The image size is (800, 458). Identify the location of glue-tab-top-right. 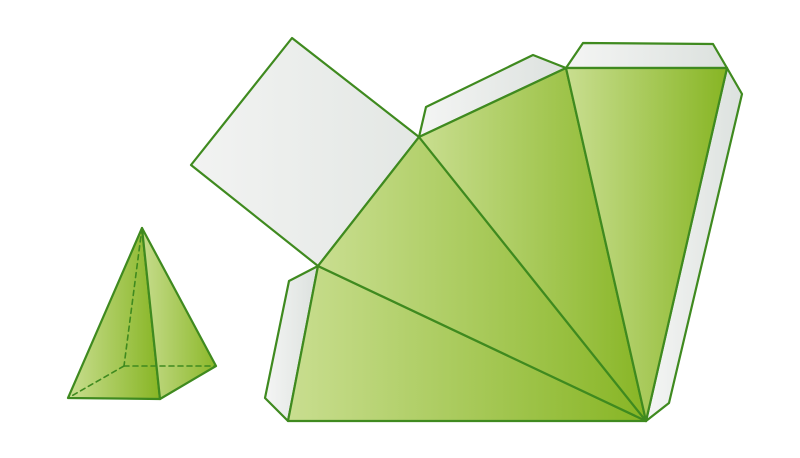
(646, 55).